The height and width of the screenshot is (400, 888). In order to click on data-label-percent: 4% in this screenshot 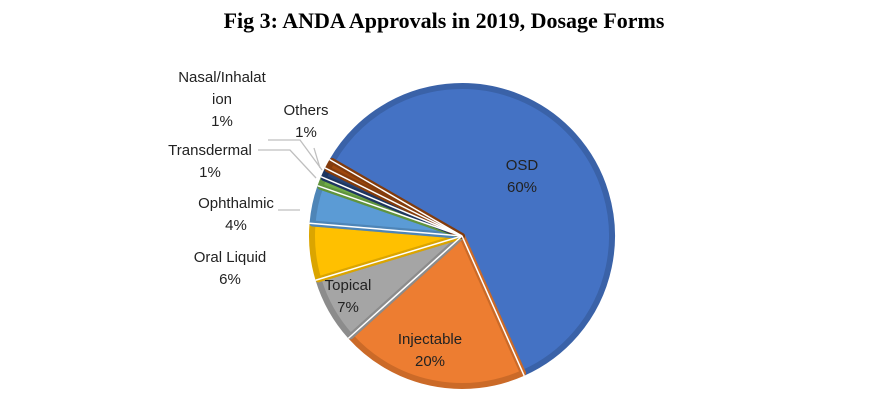, I will do `click(236, 225)`.